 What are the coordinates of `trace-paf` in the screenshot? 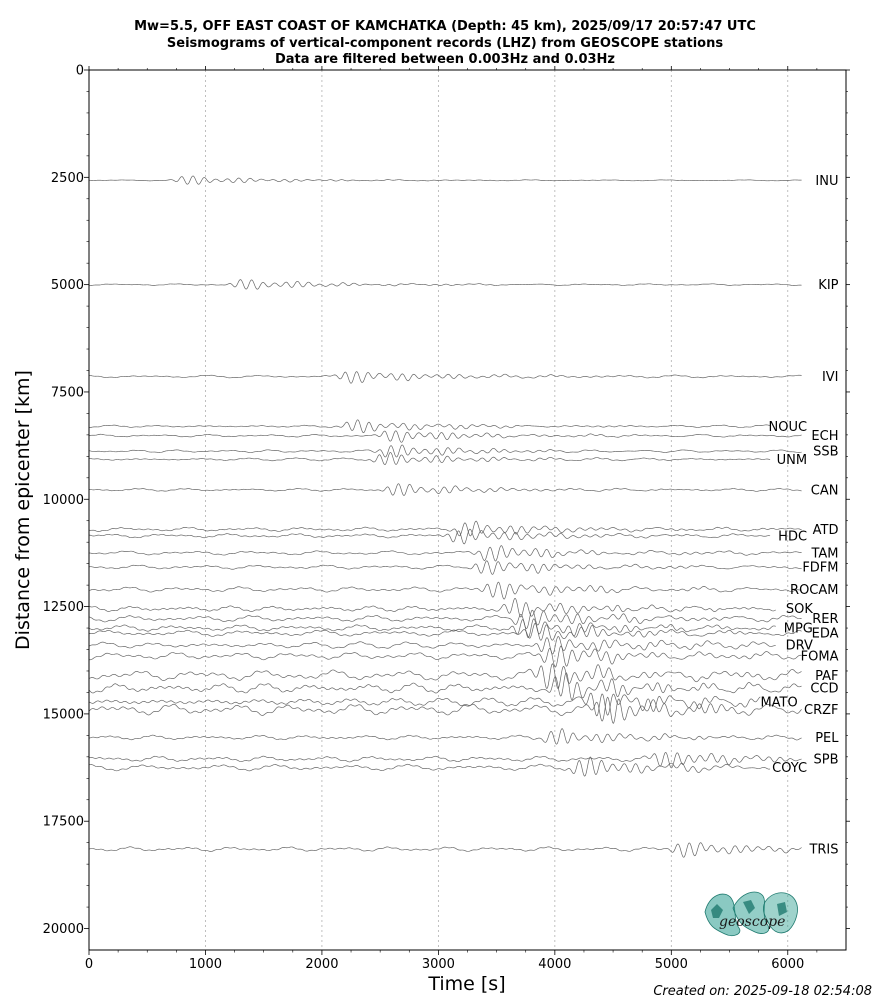 It's located at (445, 676).